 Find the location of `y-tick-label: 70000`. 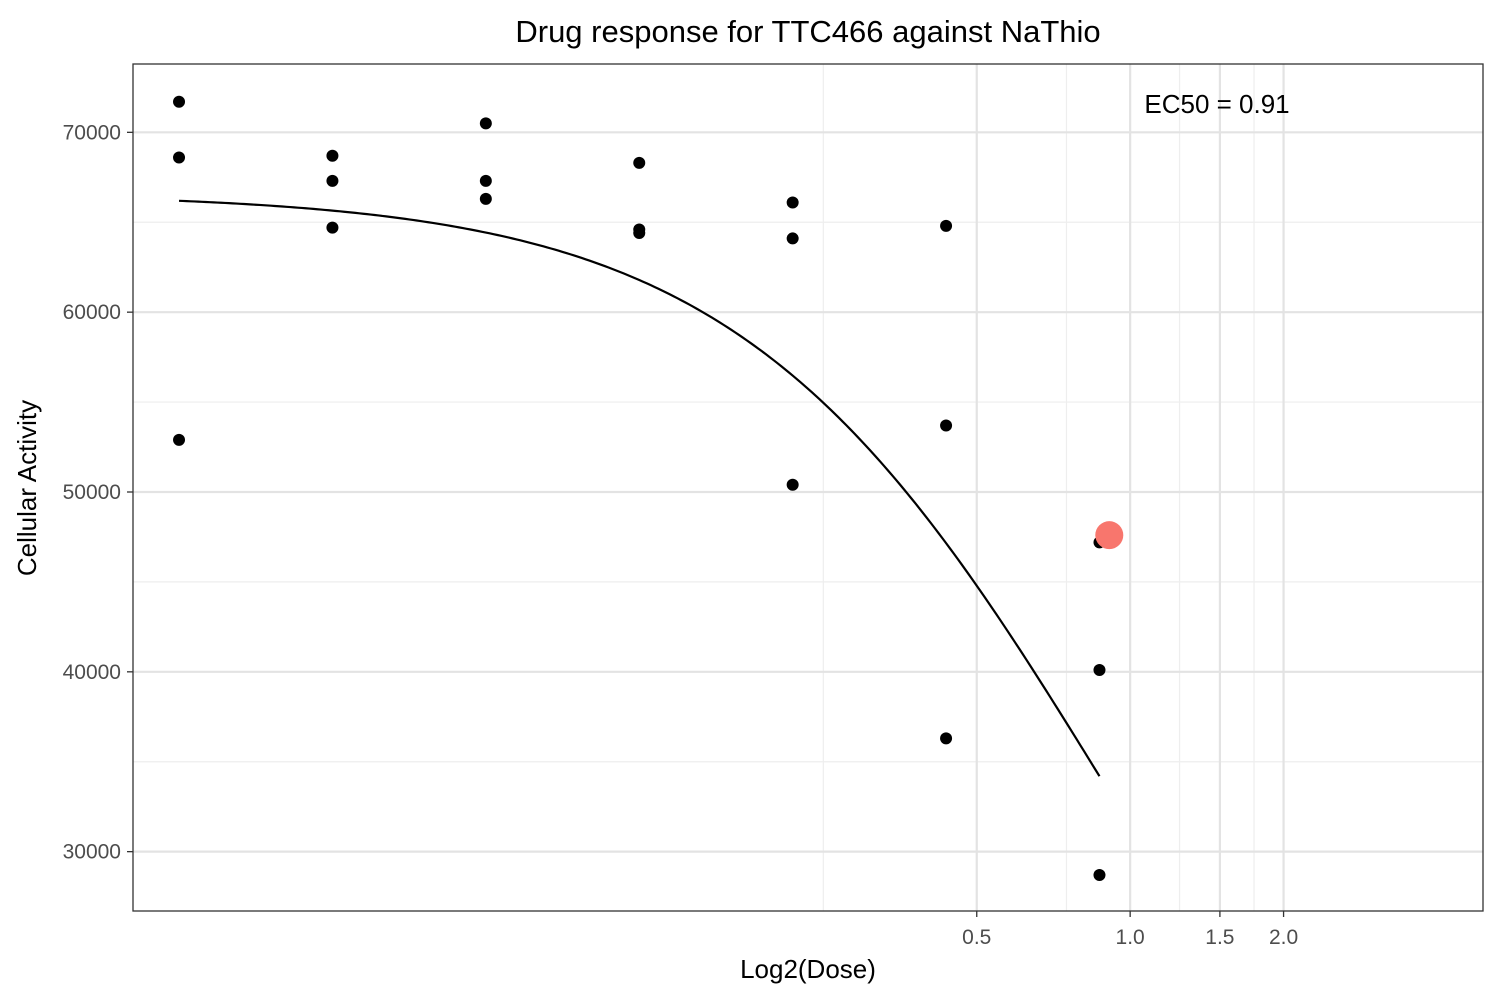

y-tick-label: 70000 is located at coordinates (92, 132).